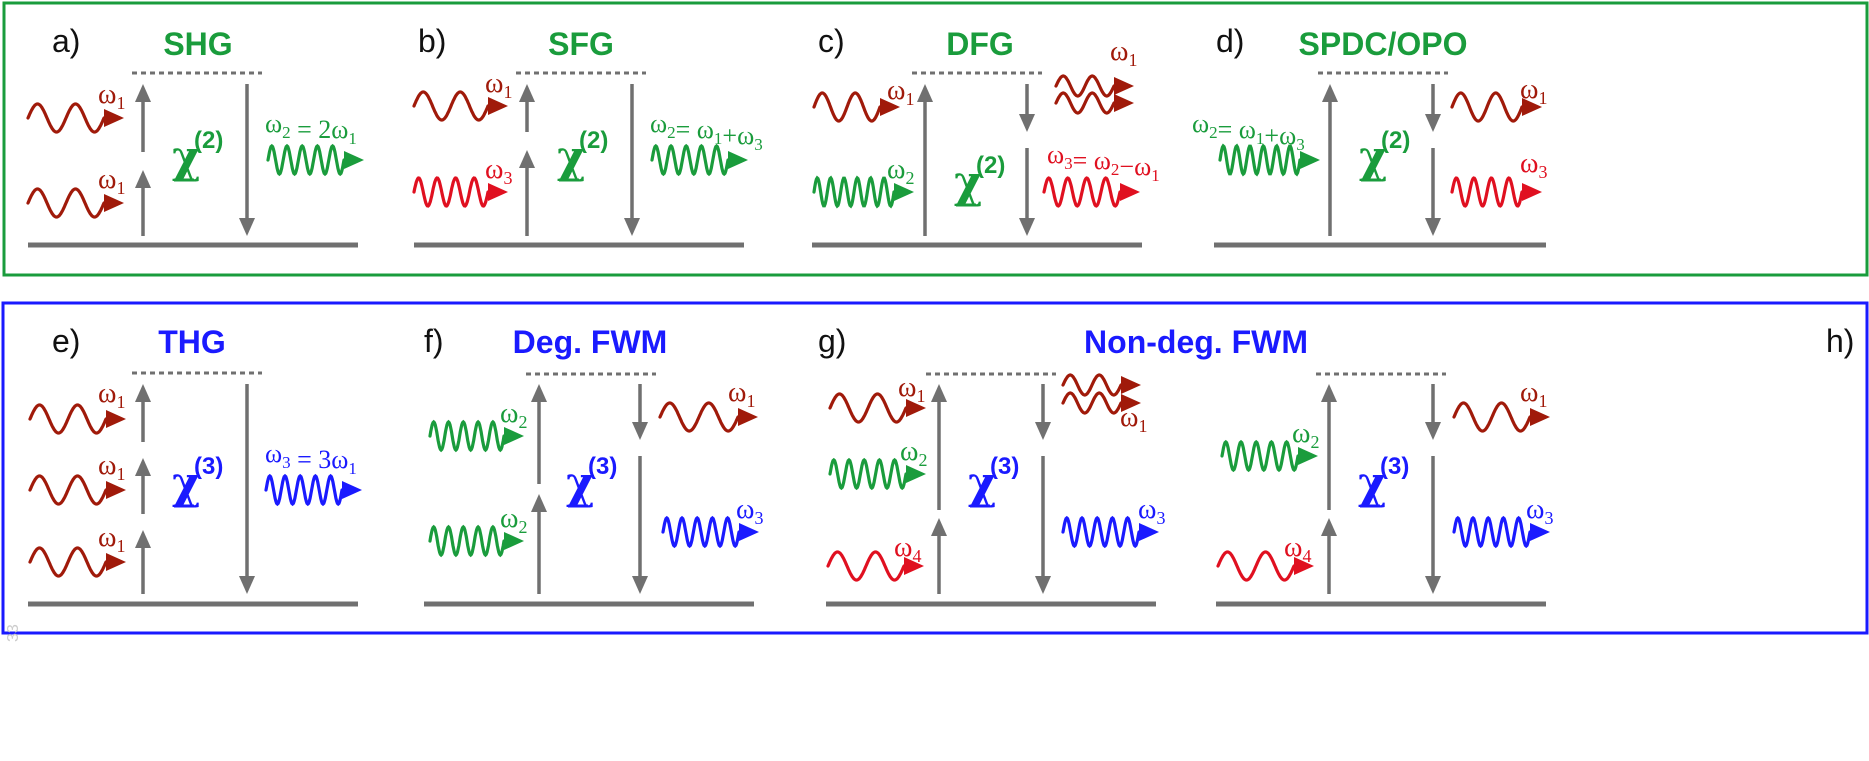 This screenshot has width=1869, height=761. I want to click on equation-spdc: ω2= ω1+ω3, so click(1248, 131).